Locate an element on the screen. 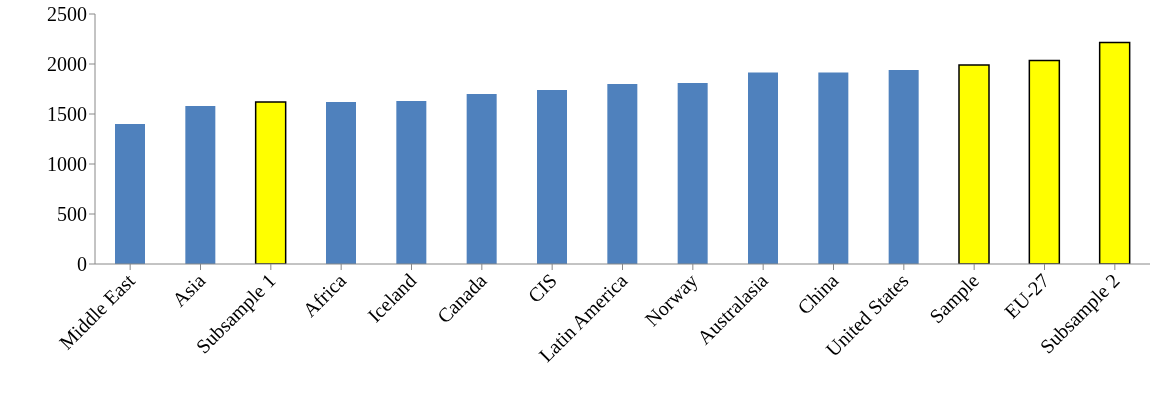  x-tick-label: CIS is located at coordinates (542, 288).